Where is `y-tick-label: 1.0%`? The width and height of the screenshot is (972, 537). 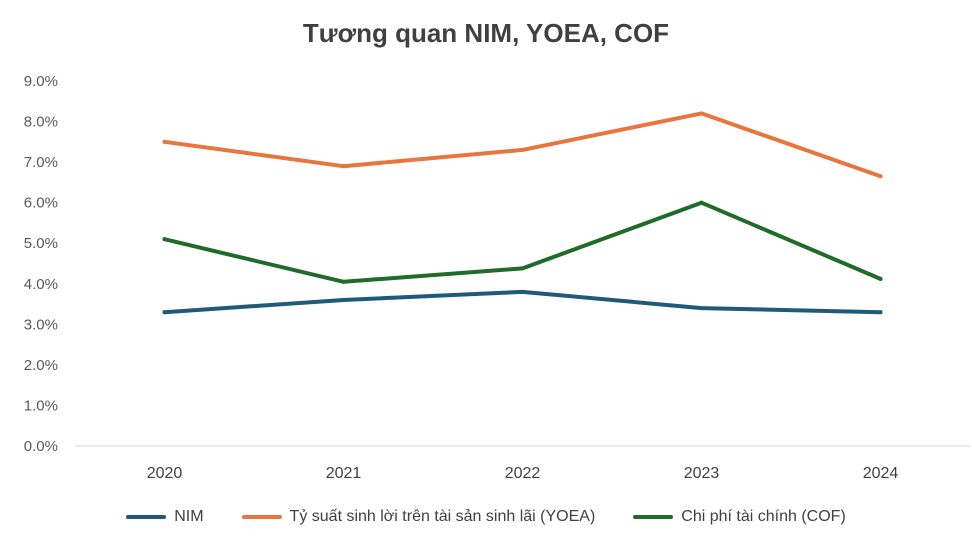 y-tick-label: 1.0% is located at coordinates (41, 405).